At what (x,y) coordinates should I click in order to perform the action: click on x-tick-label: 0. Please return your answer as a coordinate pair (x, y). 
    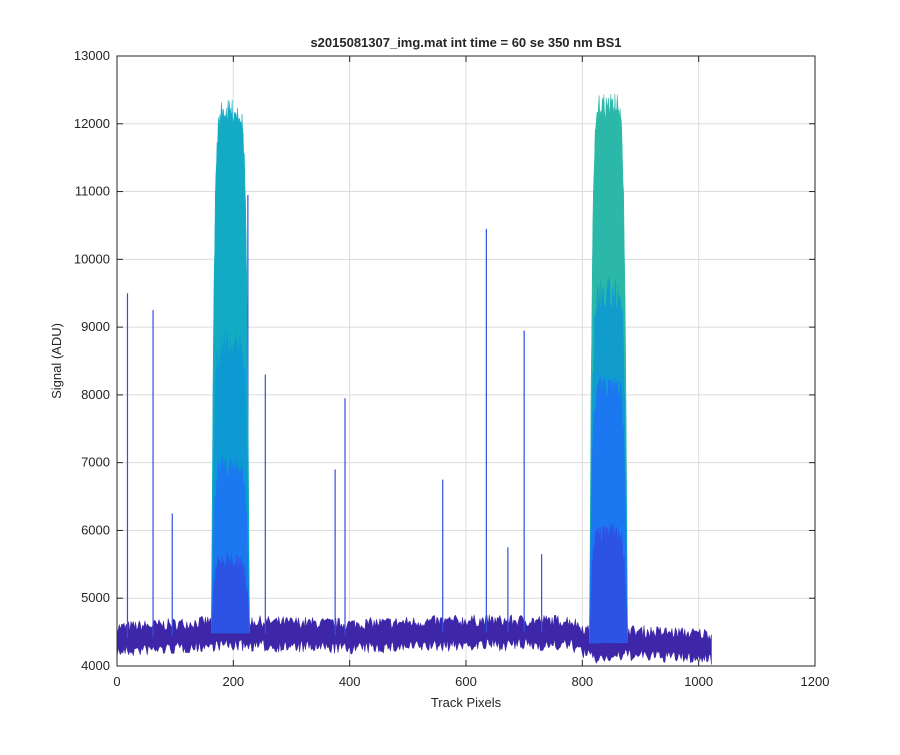
    Looking at the image, I should click on (116, 681).